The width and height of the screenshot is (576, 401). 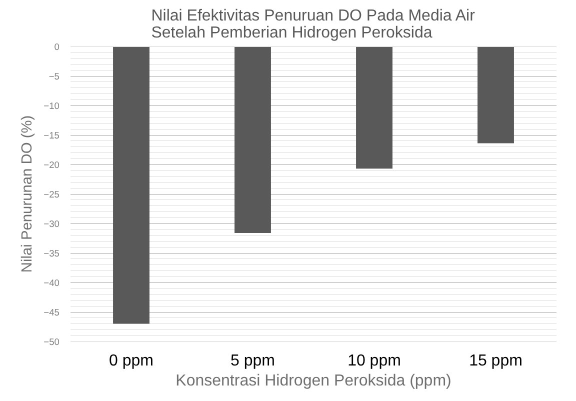 I want to click on y-tick-label: −35, so click(x=52, y=253).